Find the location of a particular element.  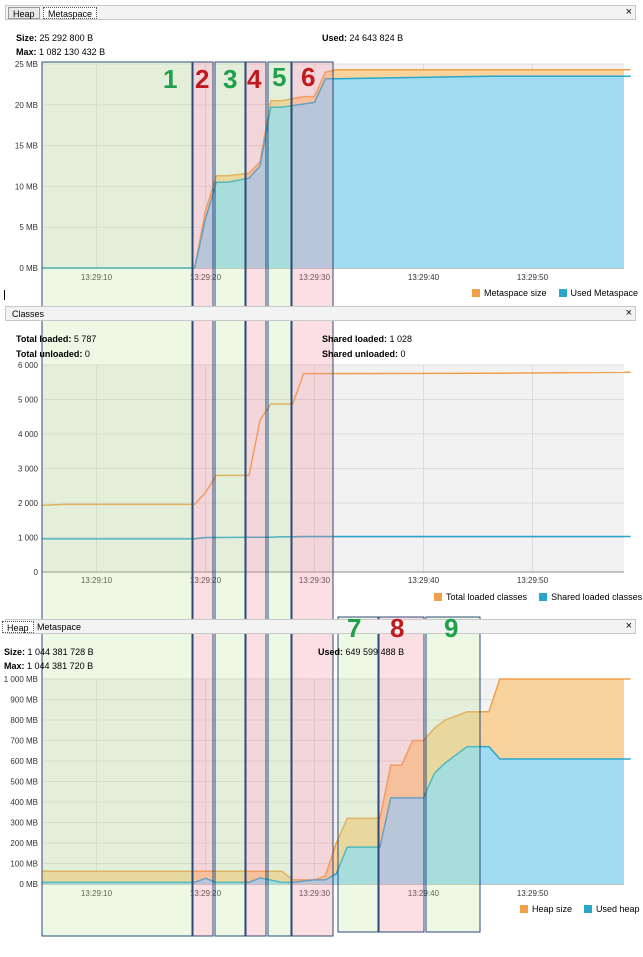

y-tick-label: 1 000 is located at coordinates (28, 538).